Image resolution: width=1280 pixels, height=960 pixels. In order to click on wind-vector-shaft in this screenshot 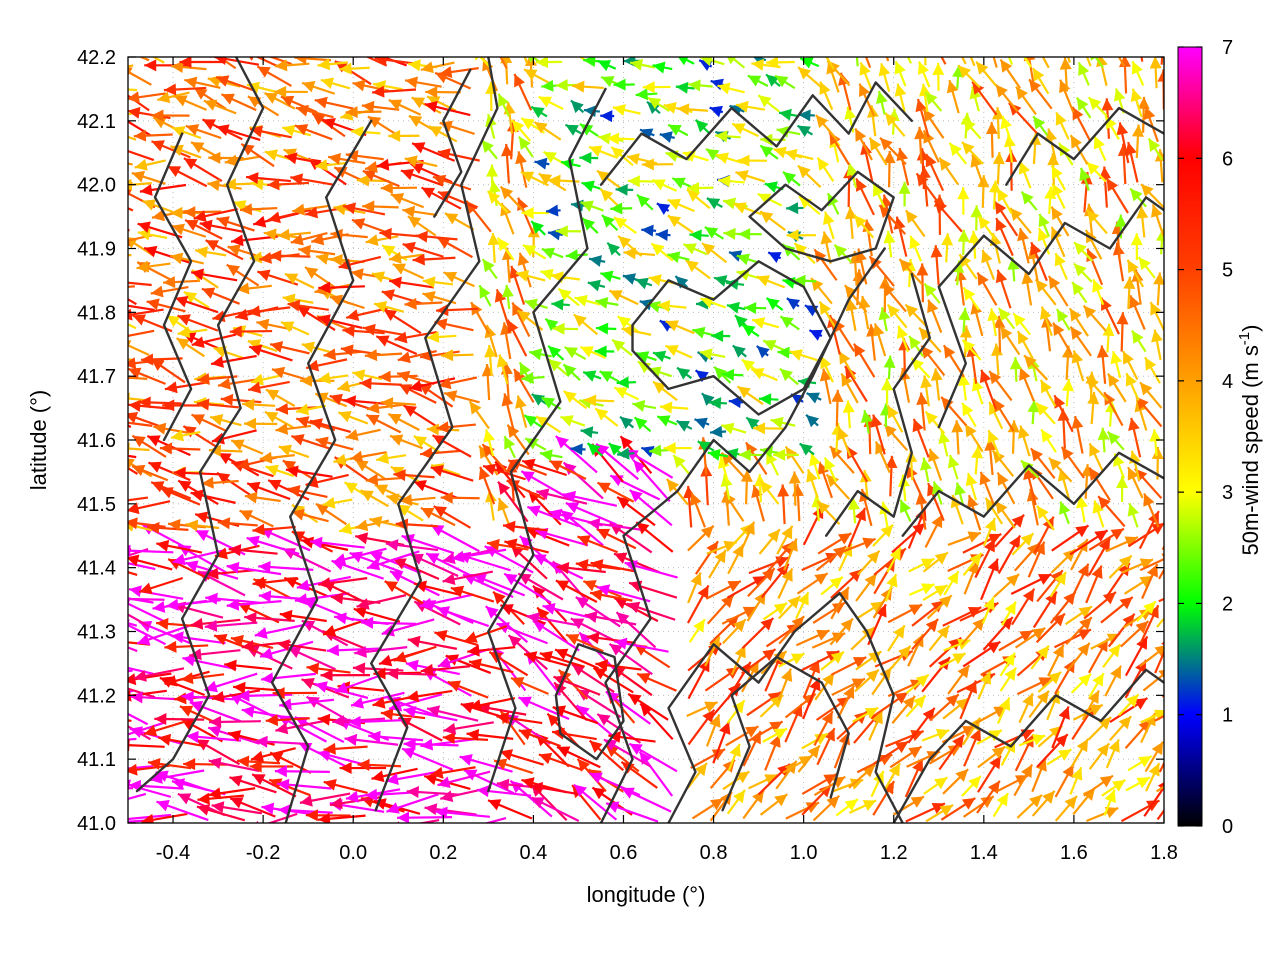, I will do `click(495, 819)`.